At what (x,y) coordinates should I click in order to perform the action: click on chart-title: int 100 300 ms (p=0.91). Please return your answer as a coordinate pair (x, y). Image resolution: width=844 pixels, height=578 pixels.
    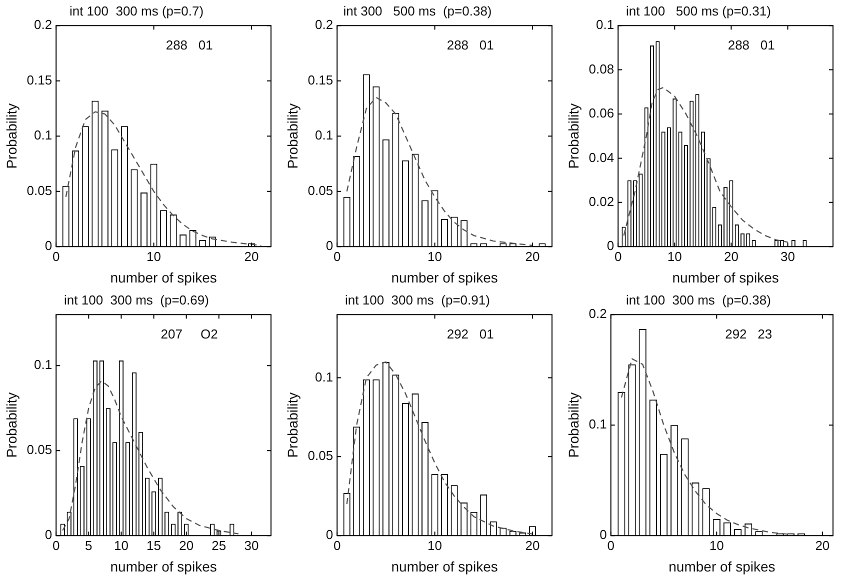
    Looking at the image, I should click on (417, 300).